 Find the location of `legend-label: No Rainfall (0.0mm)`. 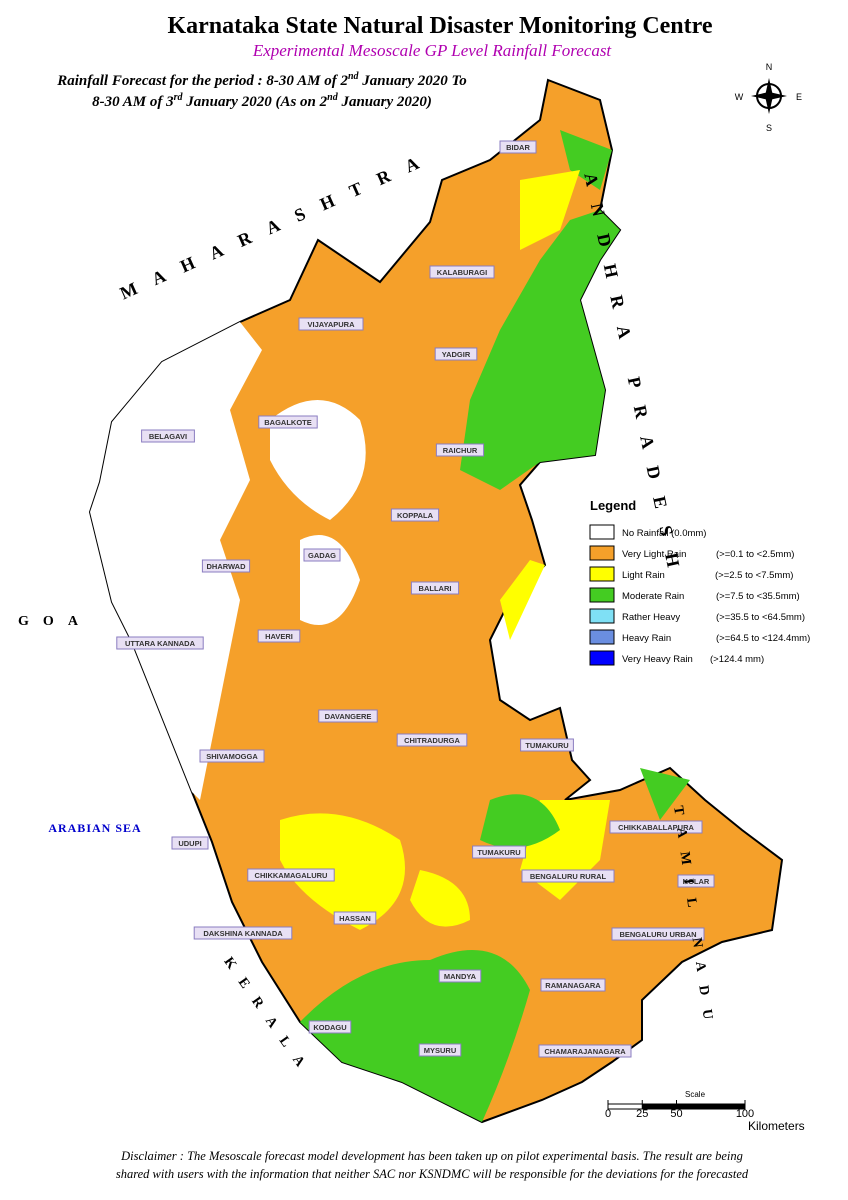

legend-label: No Rainfall (0.0mm) is located at coordinates (664, 533).